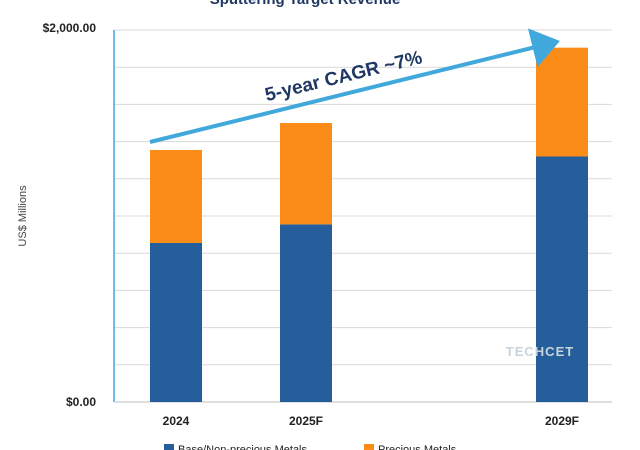 The height and width of the screenshot is (450, 640). I want to click on x-tick-label: 2029F, so click(562, 421).